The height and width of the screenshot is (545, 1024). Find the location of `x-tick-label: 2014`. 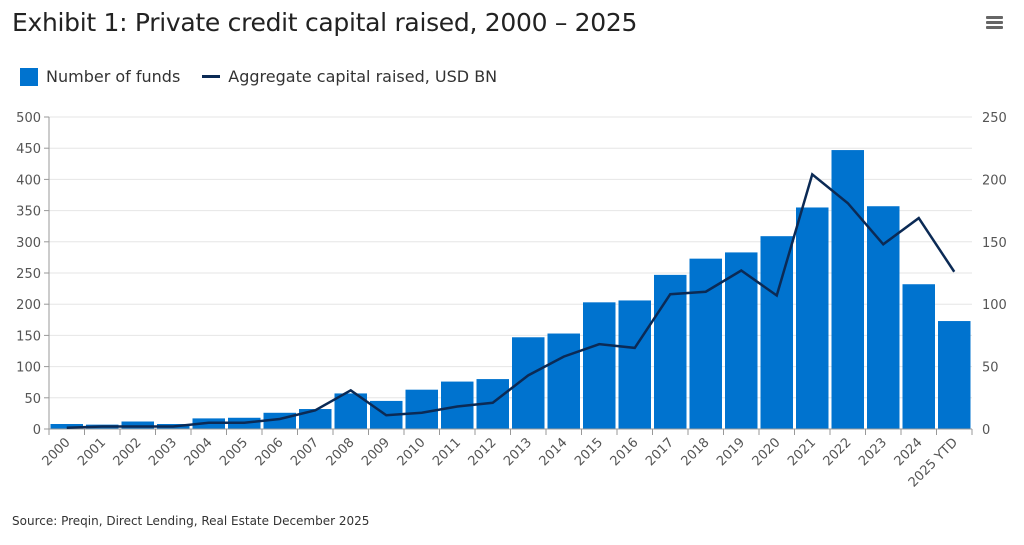

x-tick-label: 2014 is located at coordinates (554, 452).